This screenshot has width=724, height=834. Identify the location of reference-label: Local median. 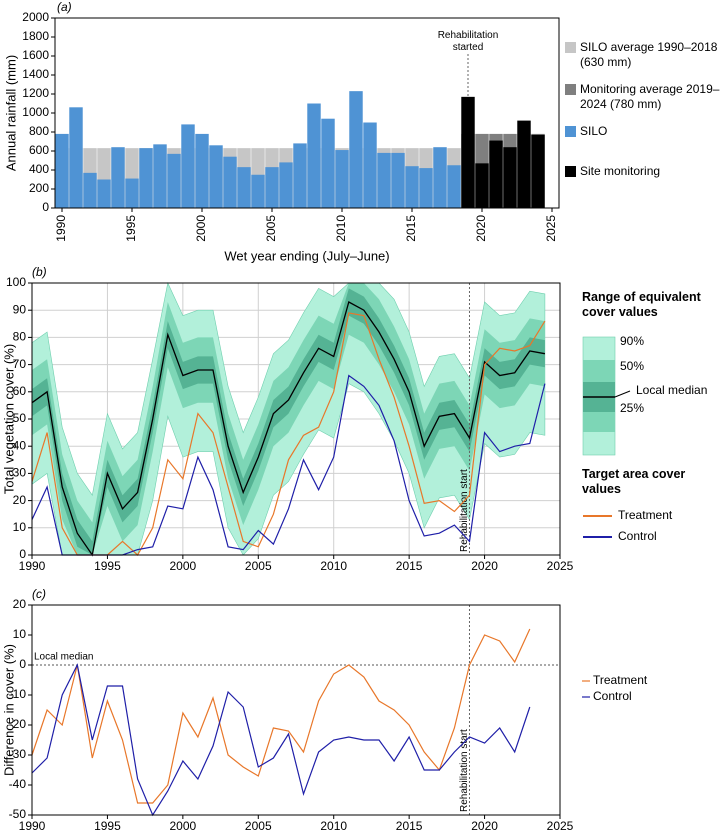
(63, 657).